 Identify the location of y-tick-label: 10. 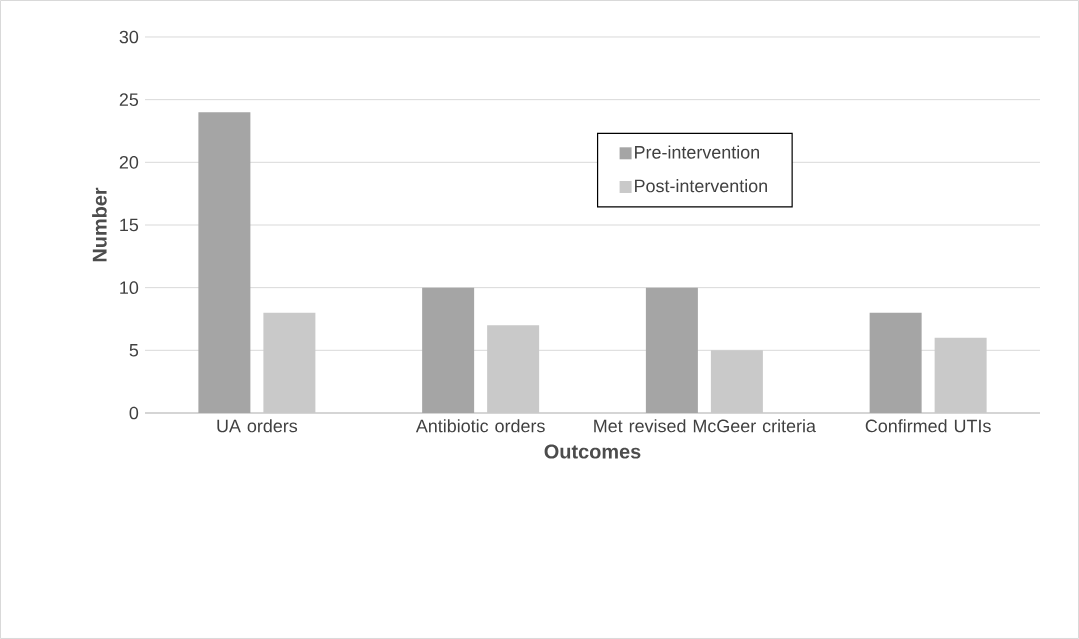
(129, 287).